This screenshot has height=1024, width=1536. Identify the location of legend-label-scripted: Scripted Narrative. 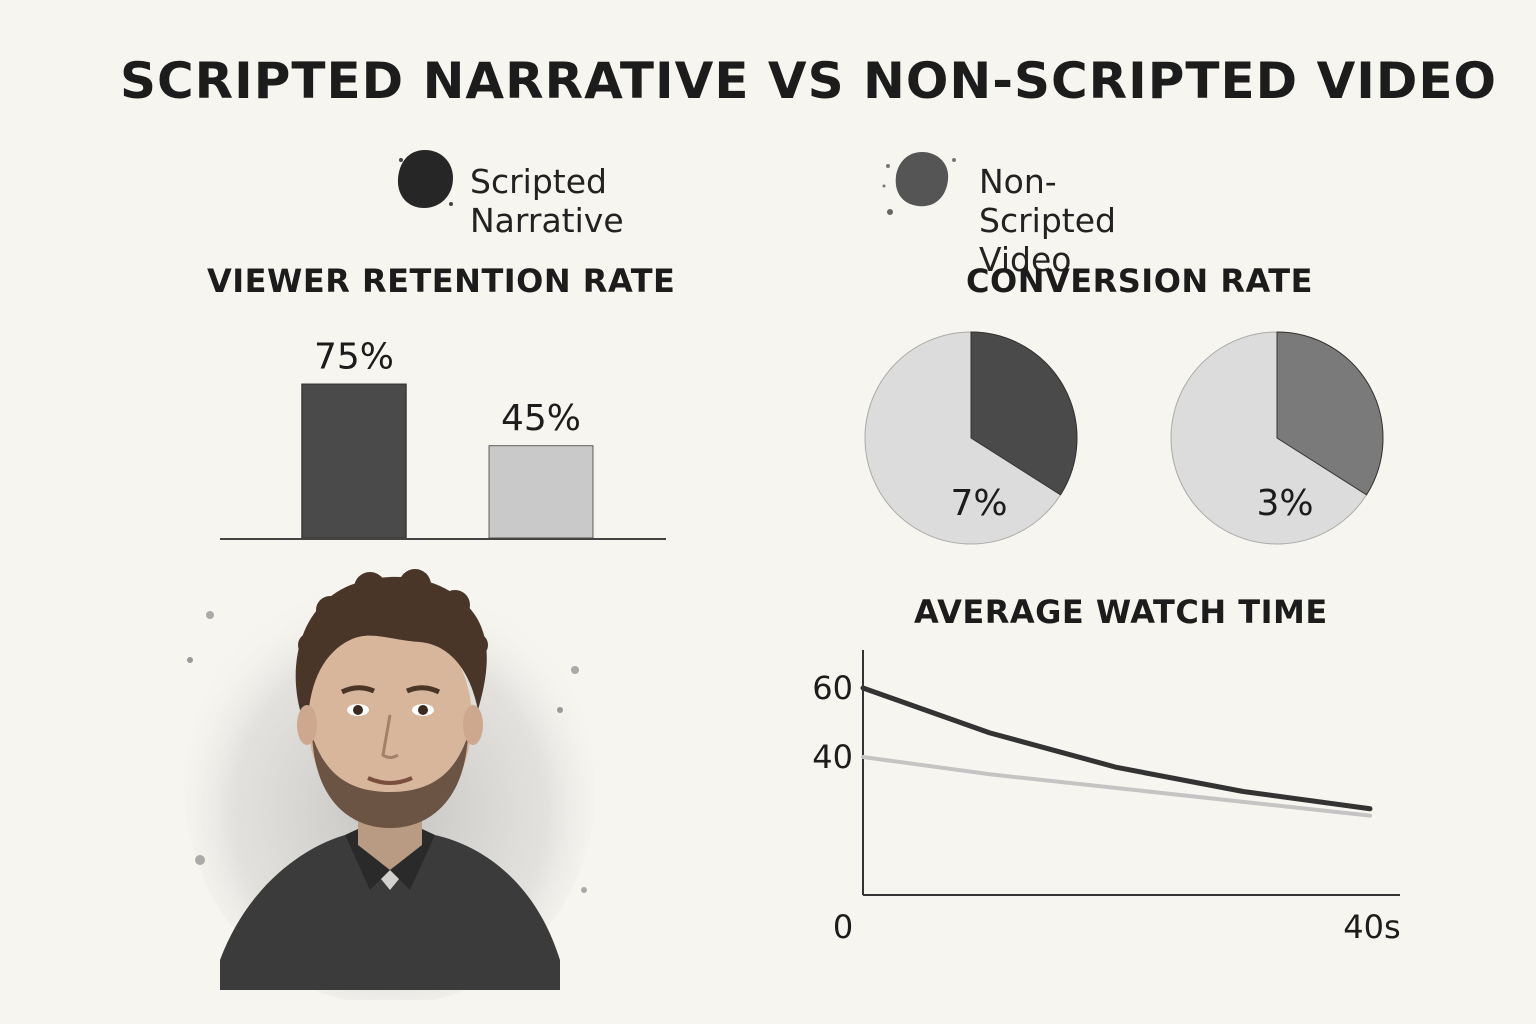
(547, 201).